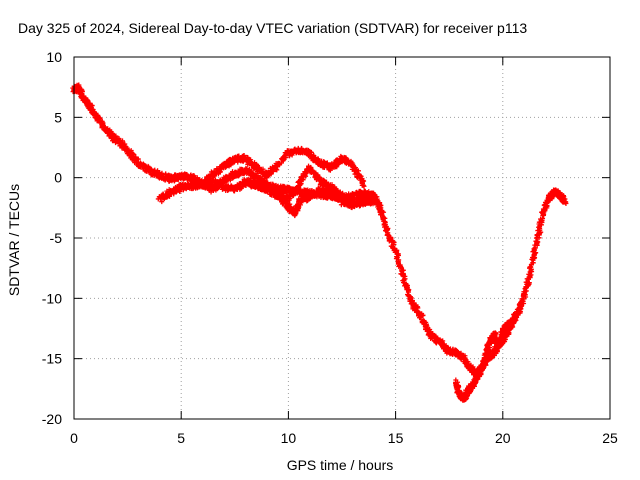  Describe the element at coordinates (503, 438) in the screenshot. I see `x-tick-label: 20` at that location.